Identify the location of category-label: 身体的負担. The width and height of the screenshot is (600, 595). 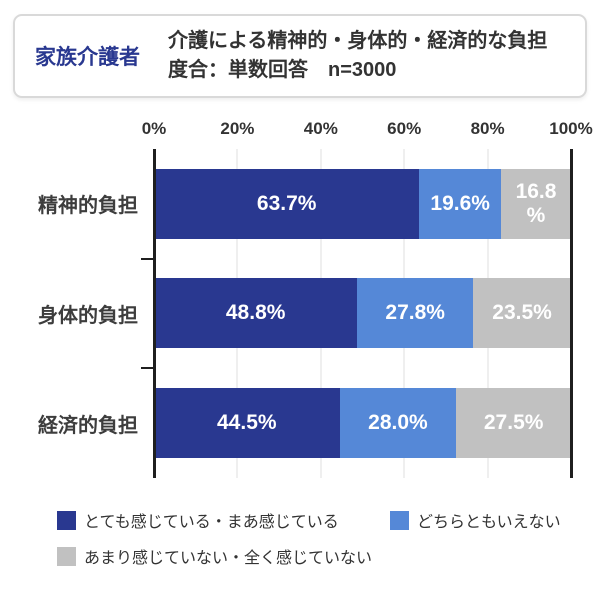
(88, 315).